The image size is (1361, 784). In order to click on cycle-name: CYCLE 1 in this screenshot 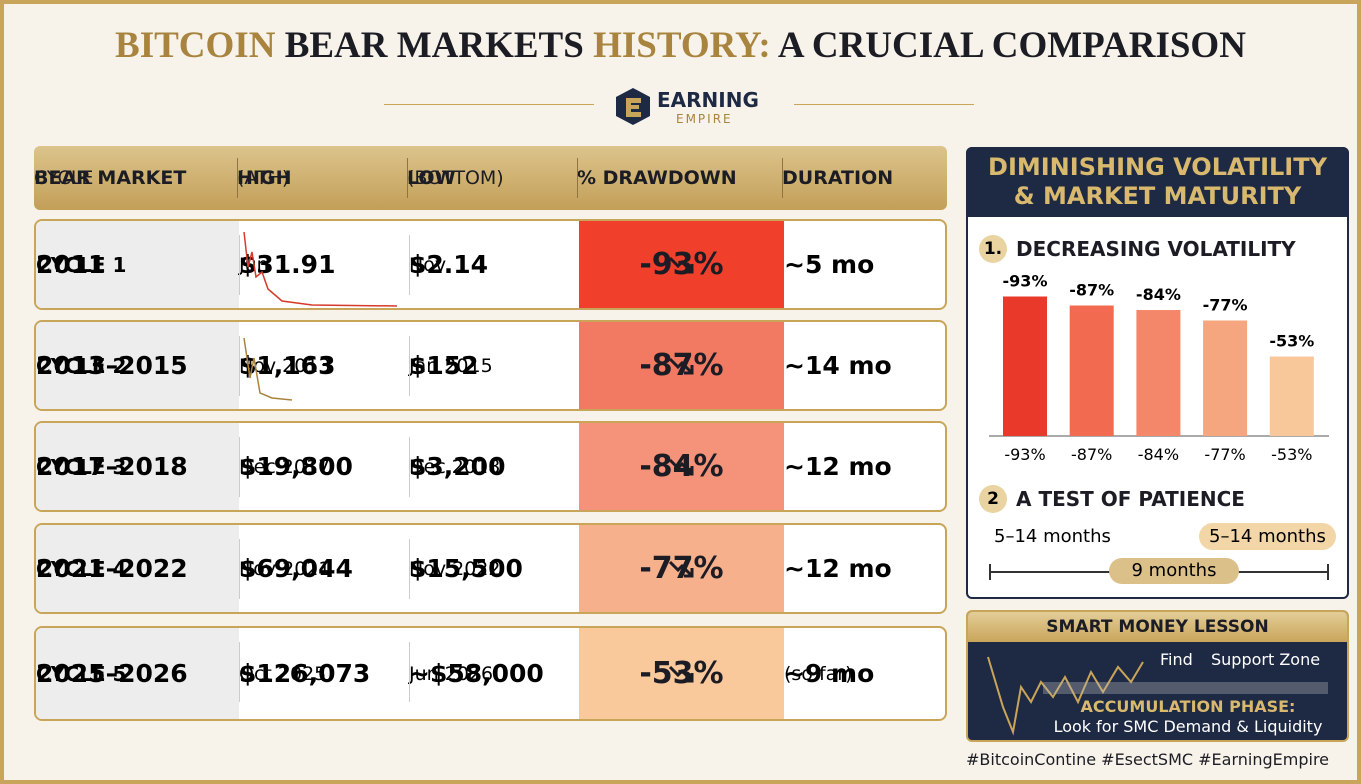, I will do `click(81, 264)`.